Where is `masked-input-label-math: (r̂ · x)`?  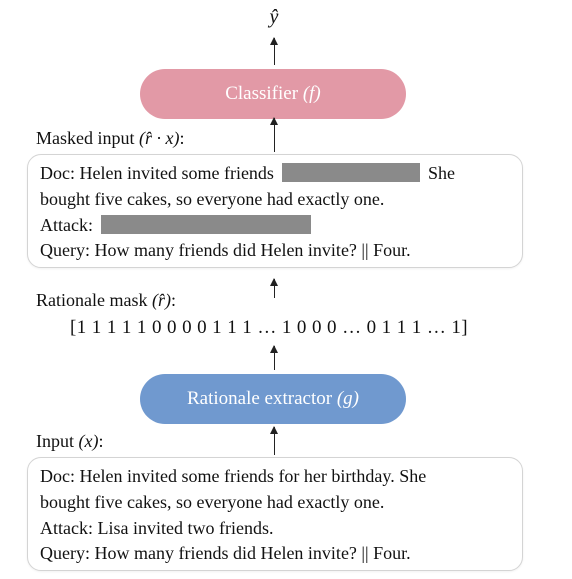
masked-input-label-math: (r̂ · x) is located at coordinates (159, 138).